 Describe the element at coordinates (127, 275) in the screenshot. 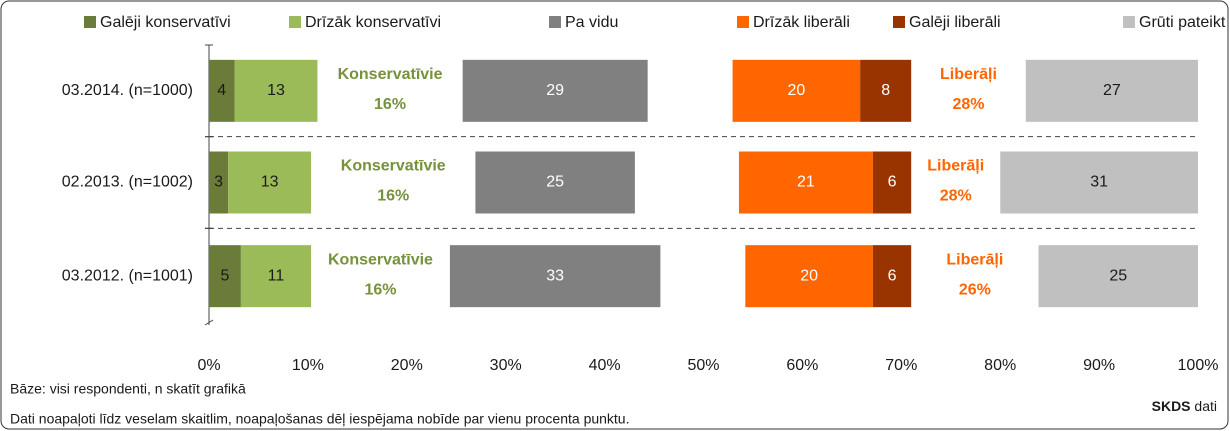

I see `category-label: 03.2012. (n=1001)` at that location.